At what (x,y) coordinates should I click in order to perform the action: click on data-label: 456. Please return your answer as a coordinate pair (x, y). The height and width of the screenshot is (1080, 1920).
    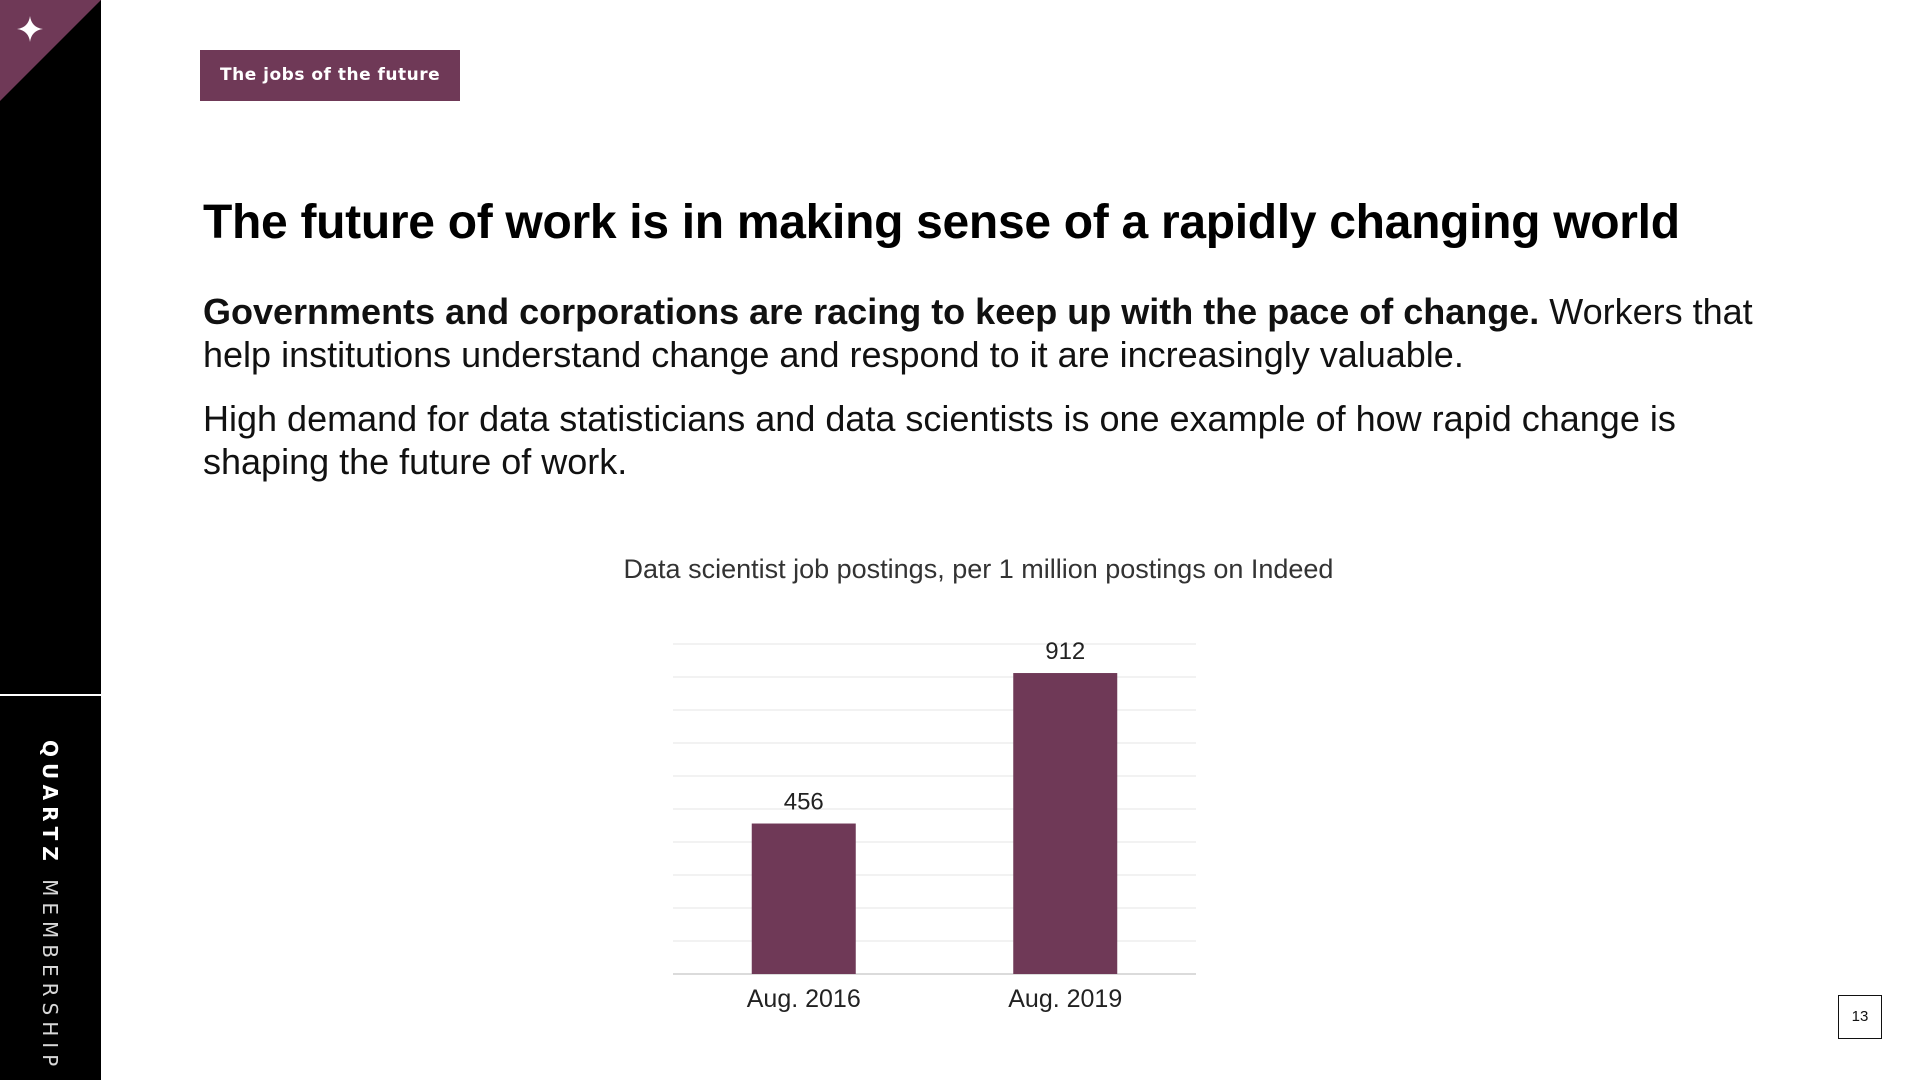
    Looking at the image, I should click on (804, 802).